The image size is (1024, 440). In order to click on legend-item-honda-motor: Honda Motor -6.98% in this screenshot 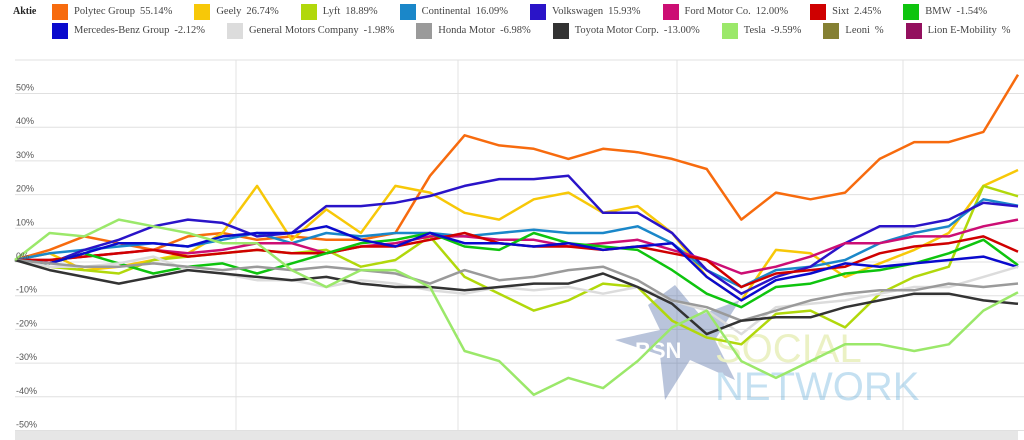, I will do `click(473, 30)`.